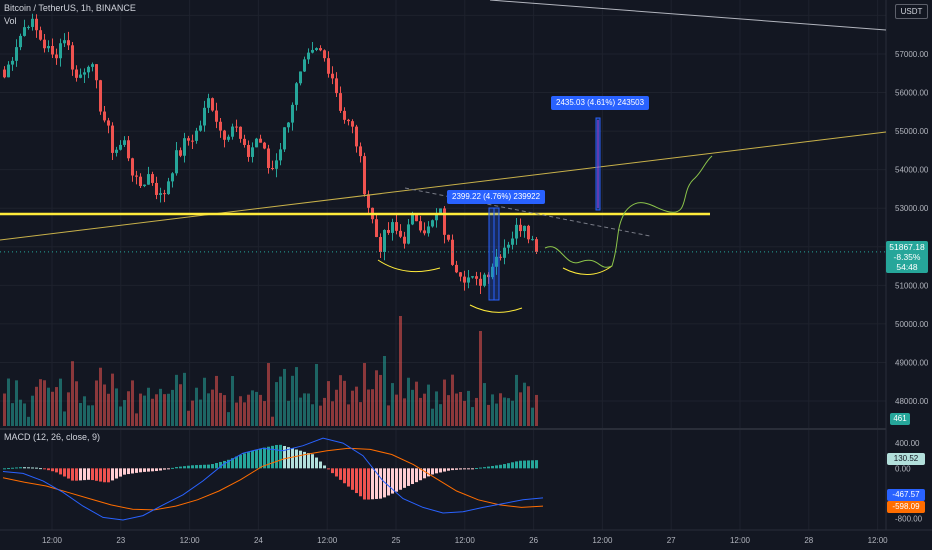  Describe the element at coordinates (906, 495) in the screenshot. I see `macd-line-badge: -467.57` at that location.